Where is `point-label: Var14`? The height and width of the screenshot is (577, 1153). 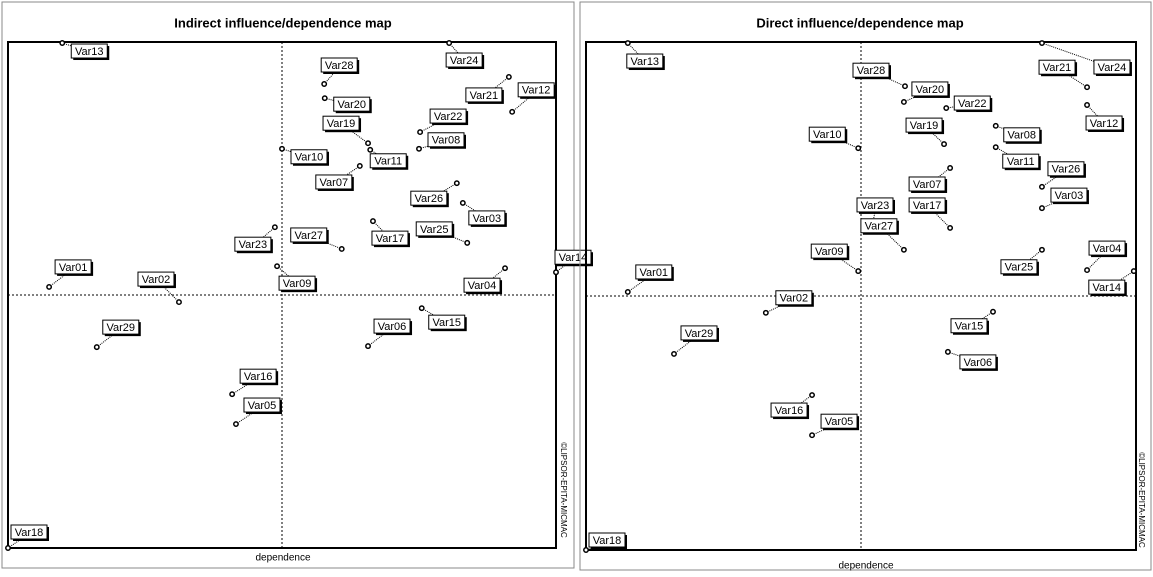 point-label: Var14 is located at coordinates (1107, 288).